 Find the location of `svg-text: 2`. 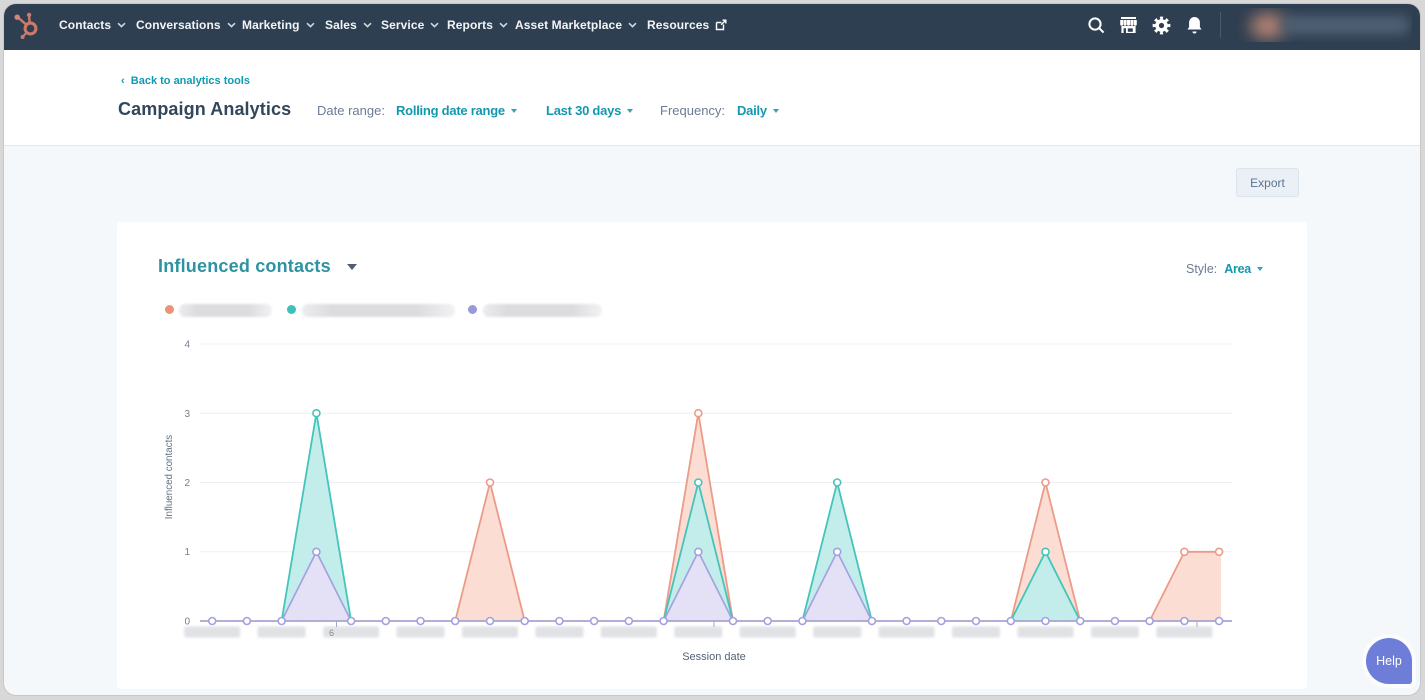

svg-text: 2 is located at coordinates (187, 483).